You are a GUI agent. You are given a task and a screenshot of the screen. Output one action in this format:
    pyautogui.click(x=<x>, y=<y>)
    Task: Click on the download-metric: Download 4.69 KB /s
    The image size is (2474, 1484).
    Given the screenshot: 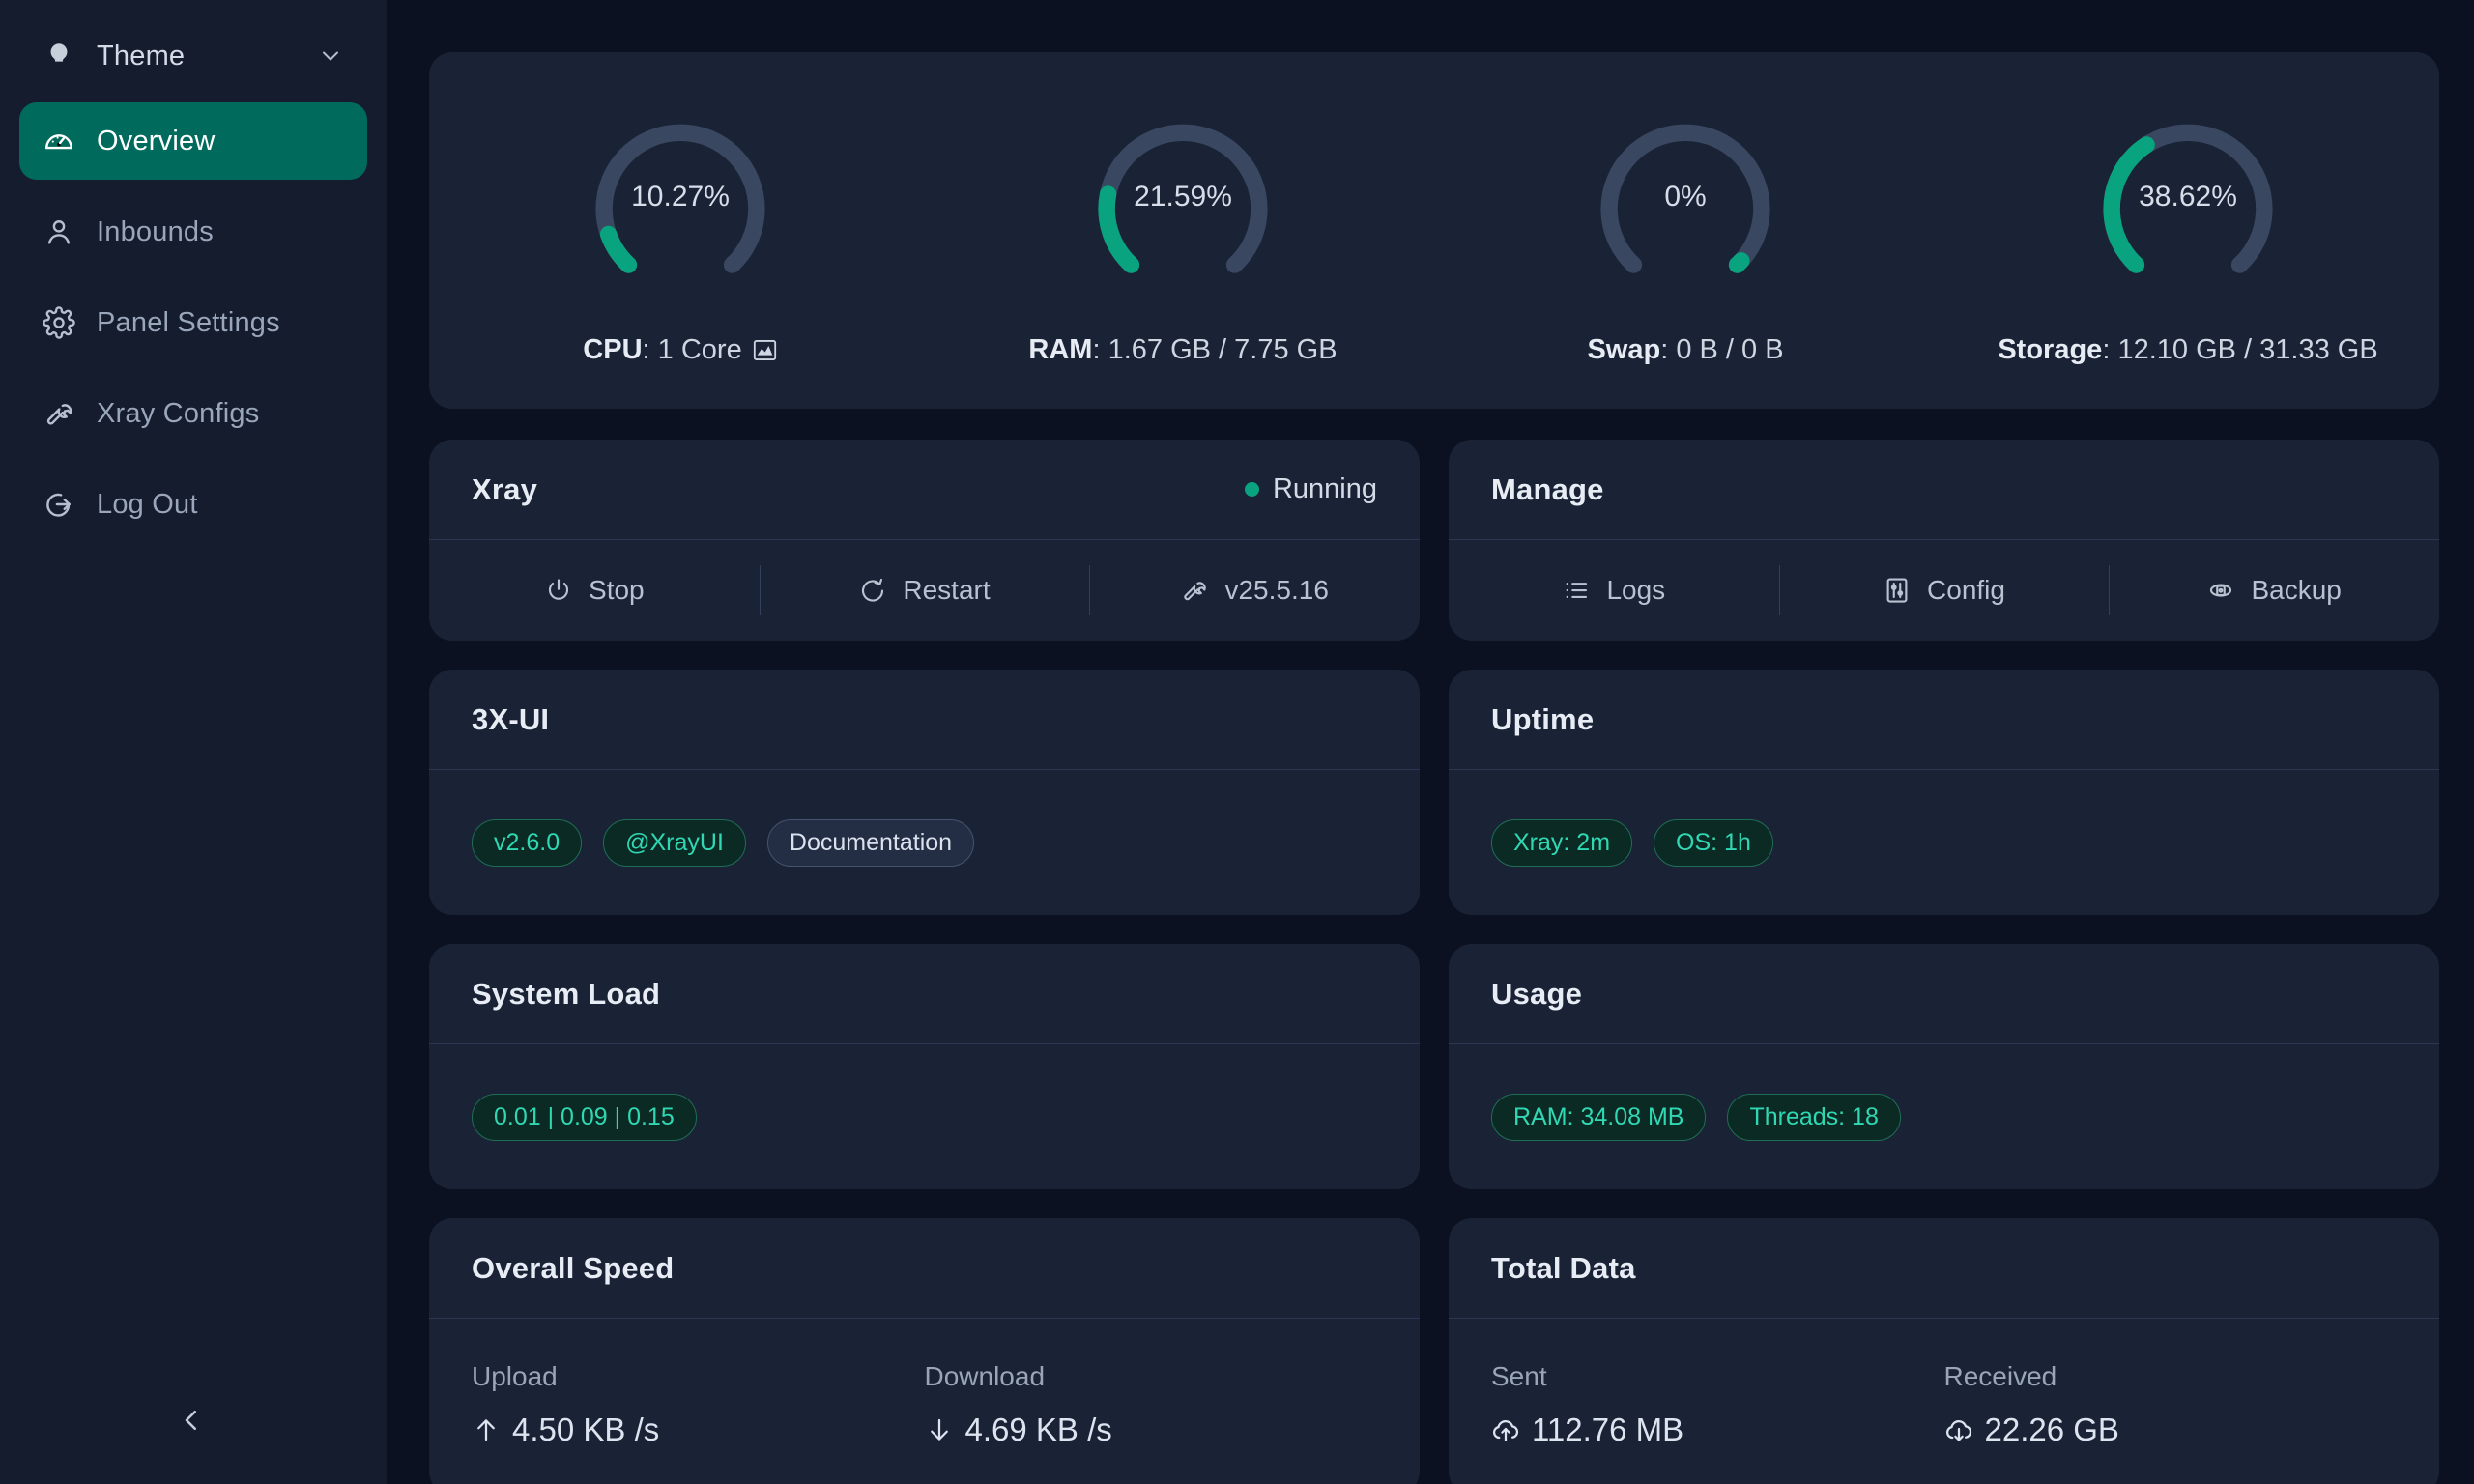 What is the action you would take?
    pyautogui.click(x=1151, y=1405)
    